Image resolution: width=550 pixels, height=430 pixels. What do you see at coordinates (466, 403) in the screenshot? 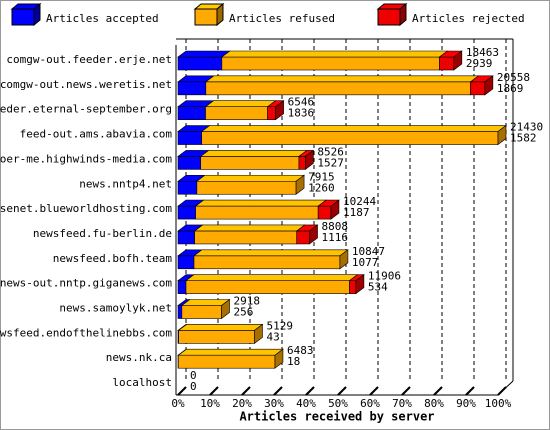
I see `x-tick-label: 90%` at bounding box center [466, 403].